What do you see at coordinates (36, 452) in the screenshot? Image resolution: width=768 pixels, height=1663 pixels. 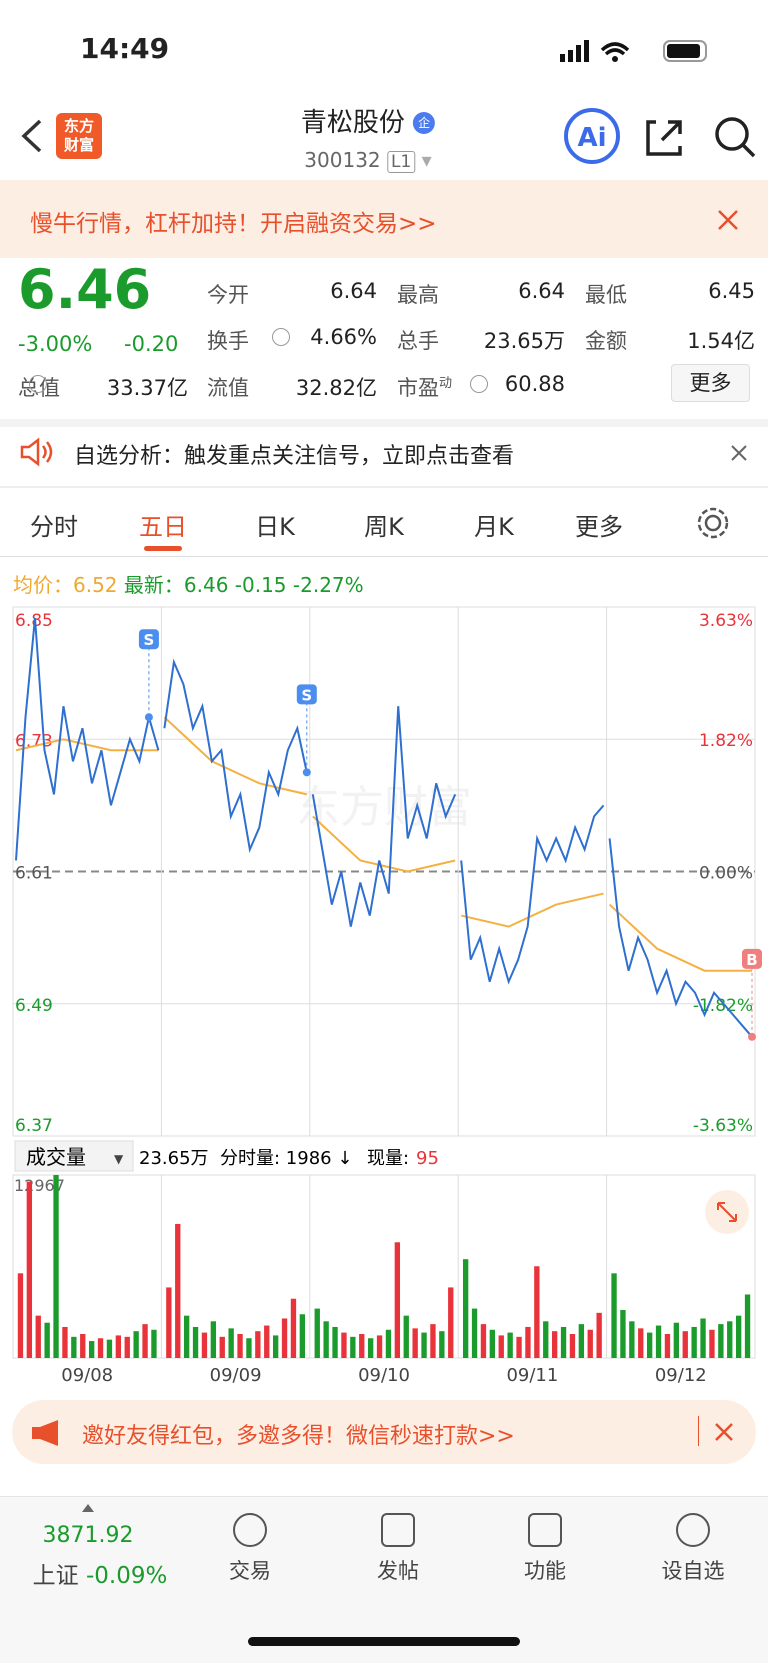 I see `speaker-icon` at bounding box center [36, 452].